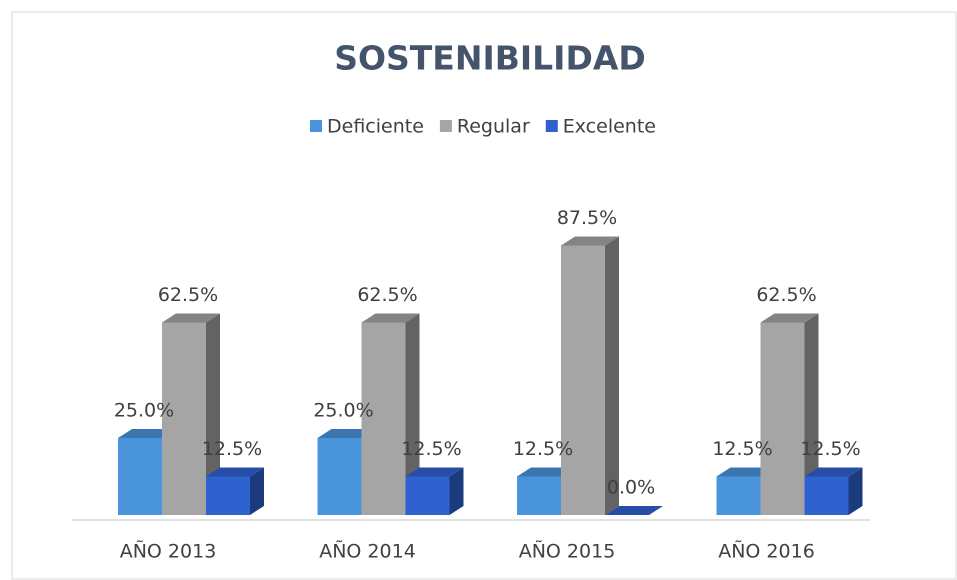  What do you see at coordinates (168, 551) in the screenshot?
I see `x-tick-label: AÑO 2013` at bounding box center [168, 551].